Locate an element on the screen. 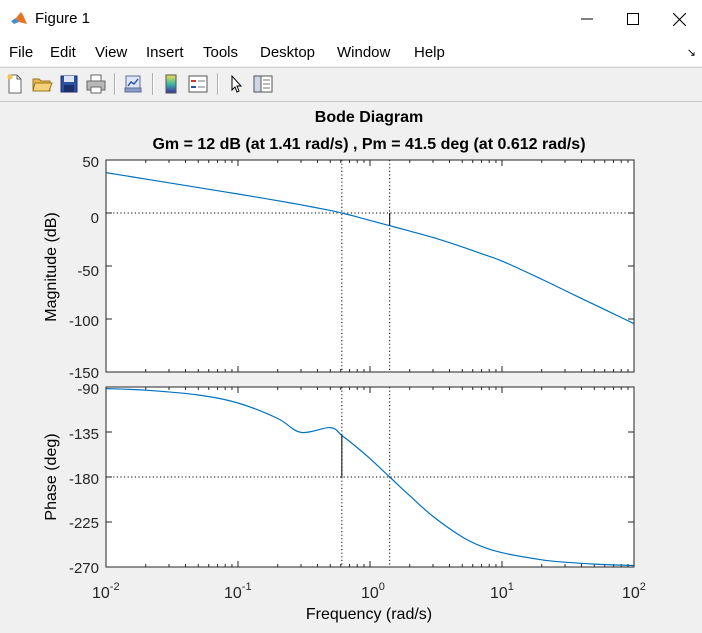  magnitude-ylabel: Magnitude (dB) is located at coordinates (51, 266).